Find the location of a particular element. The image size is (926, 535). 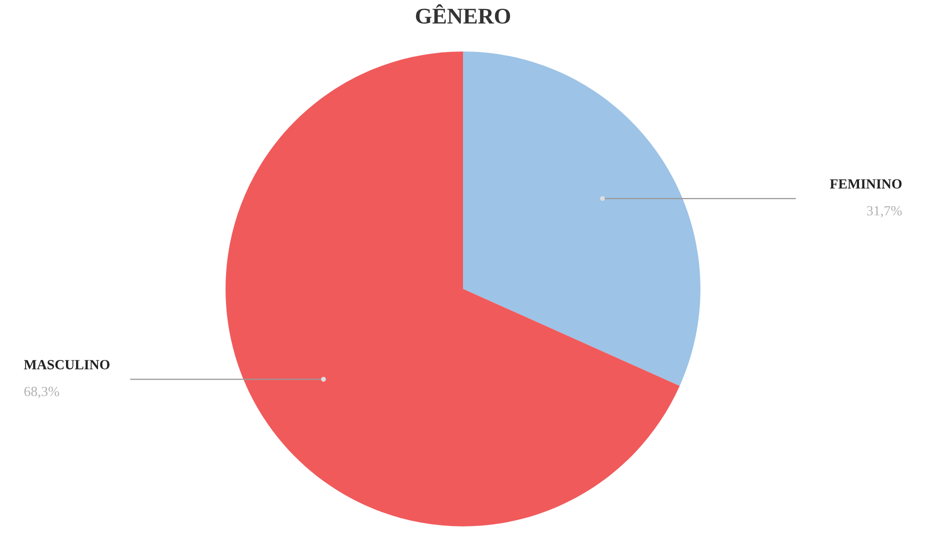

slice-label: MASCULINO is located at coordinates (67, 365).